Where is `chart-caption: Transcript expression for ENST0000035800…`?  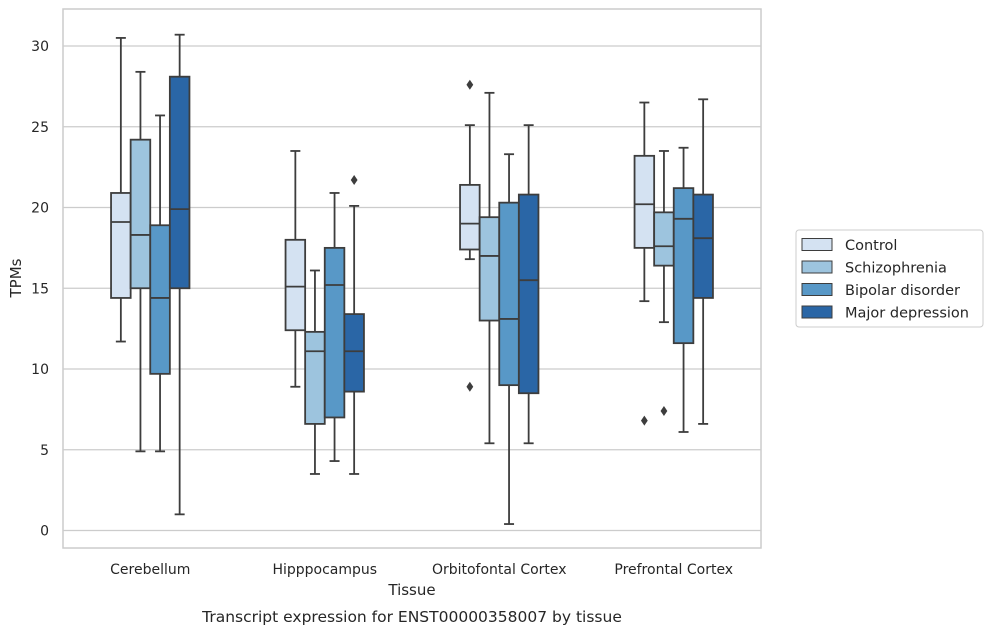 chart-caption: Transcript expression for ENST0000035800… is located at coordinates (411, 617).